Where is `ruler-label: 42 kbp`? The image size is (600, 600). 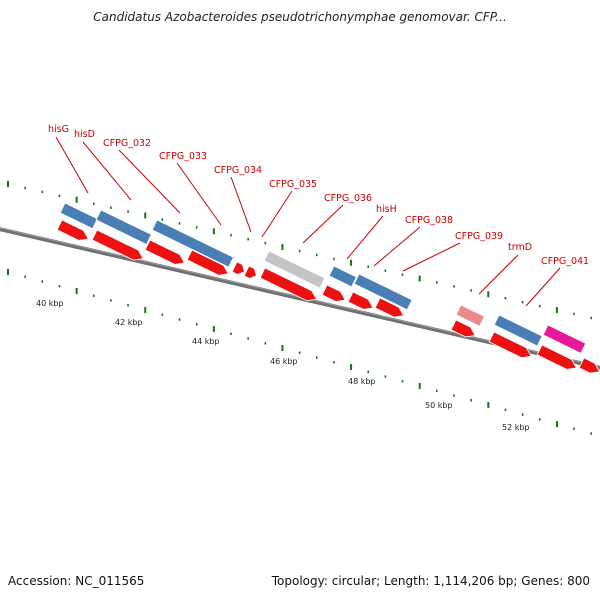 ruler-label: 42 kbp is located at coordinates (129, 322).